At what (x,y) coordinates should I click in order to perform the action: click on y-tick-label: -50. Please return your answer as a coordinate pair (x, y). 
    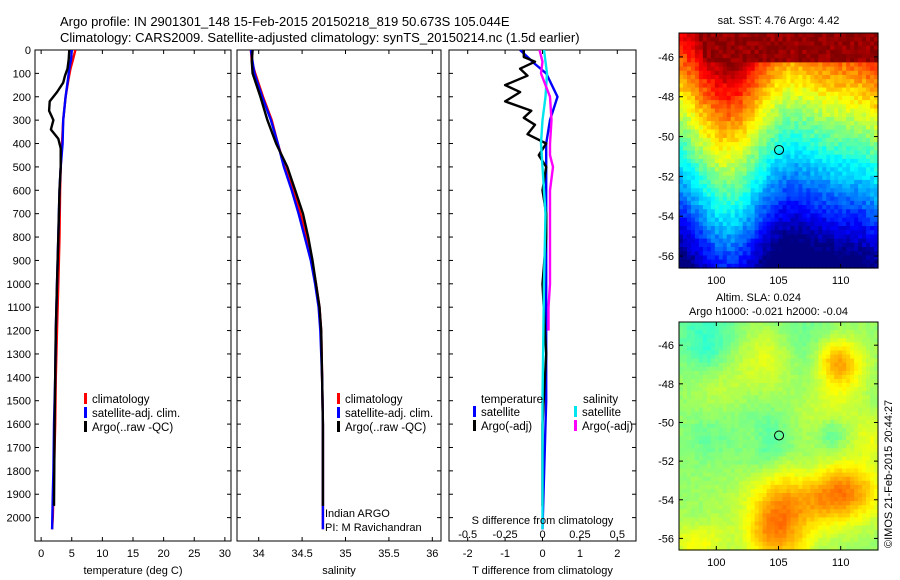
    Looking at the image, I should click on (666, 138).